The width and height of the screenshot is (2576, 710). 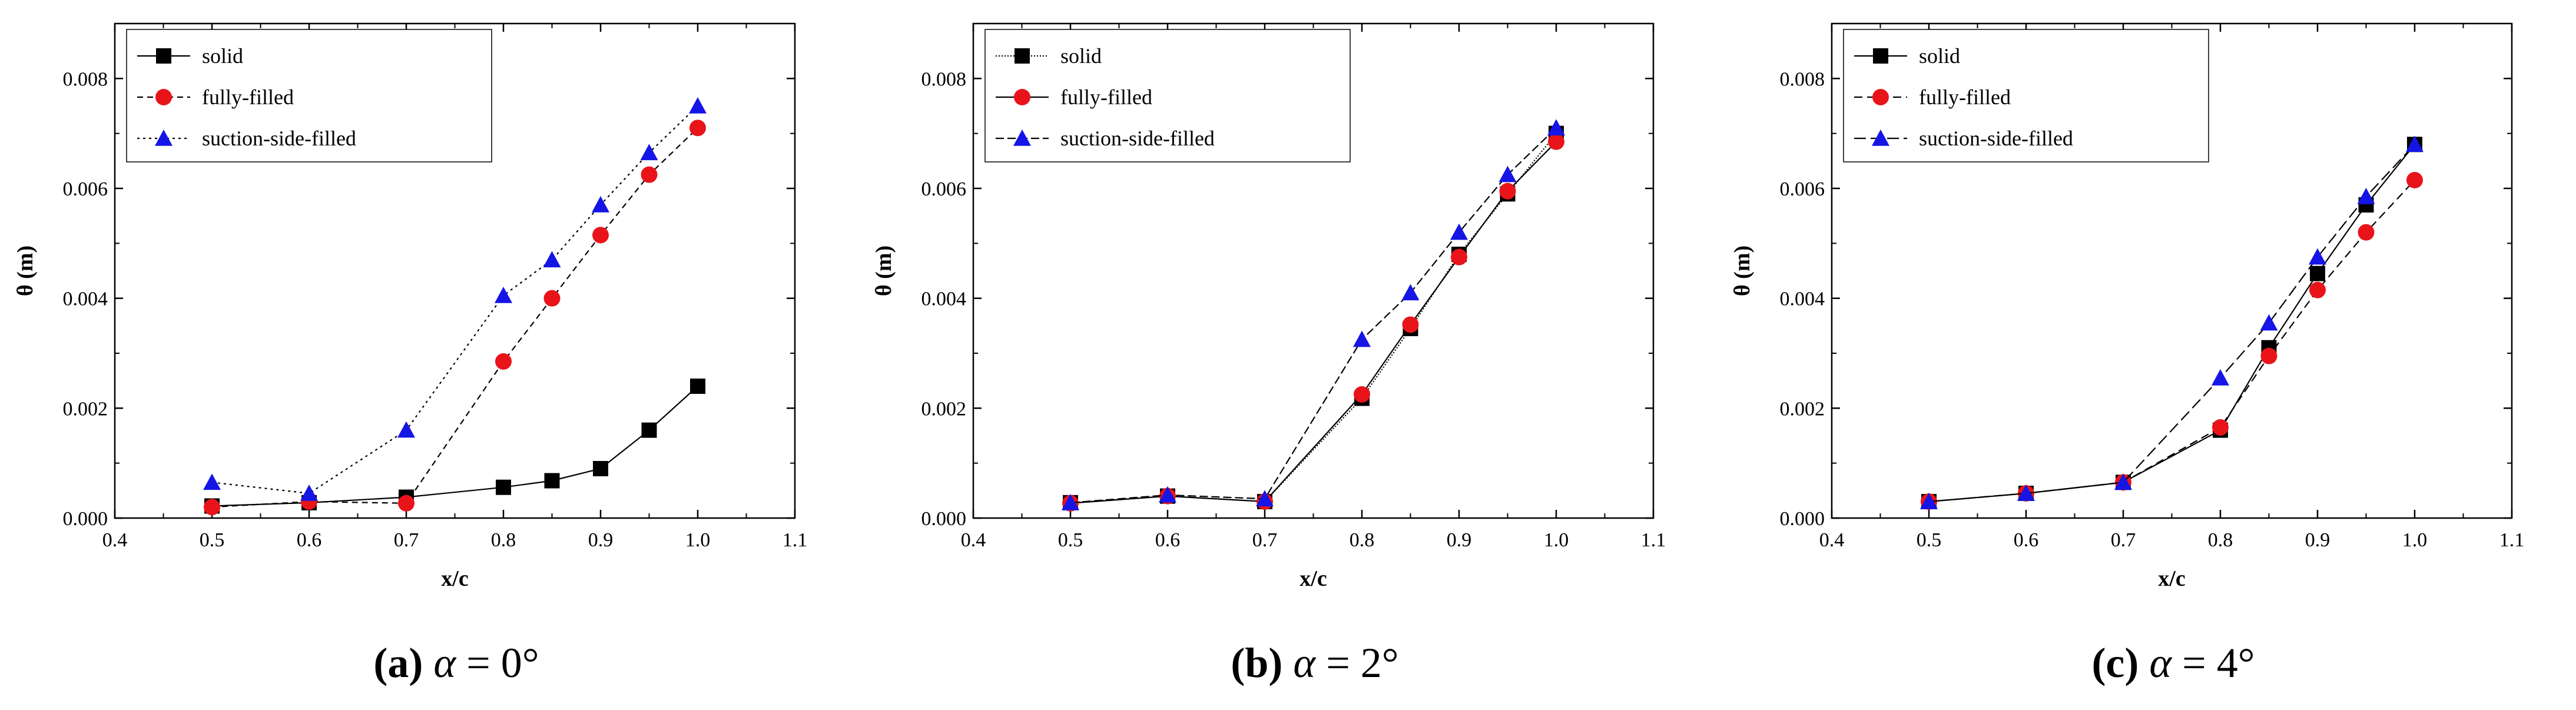 What do you see at coordinates (2115, 662) in the screenshot?
I see `caption-label: (c)` at bounding box center [2115, 662].